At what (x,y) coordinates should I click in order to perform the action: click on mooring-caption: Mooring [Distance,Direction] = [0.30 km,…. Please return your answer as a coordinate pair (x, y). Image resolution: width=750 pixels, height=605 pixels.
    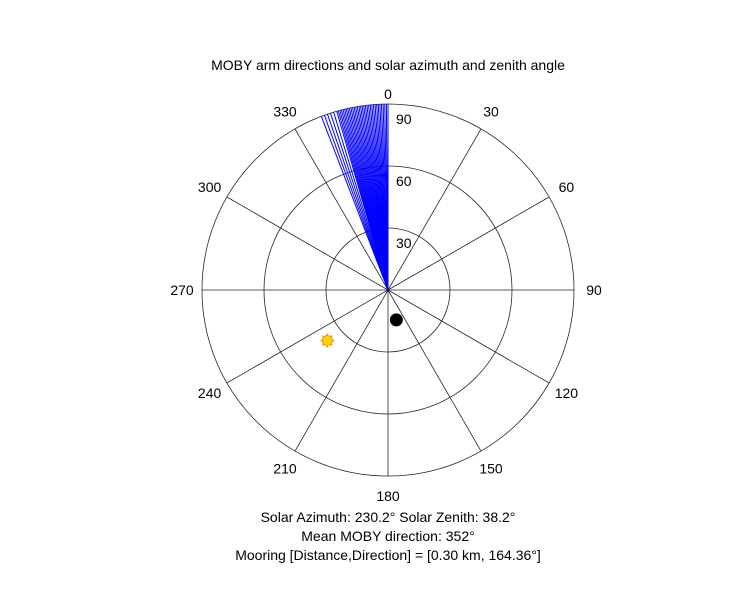
    Looking at the image, I should click on (388, 555).